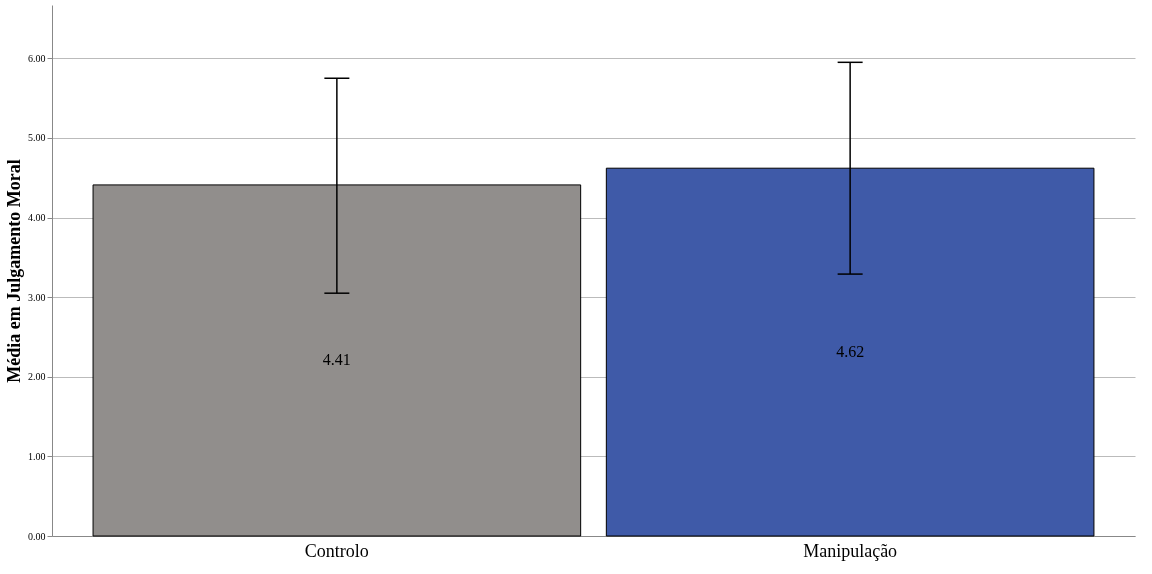  I want to click on x-tick-label: Controlo, so click(336, 550).